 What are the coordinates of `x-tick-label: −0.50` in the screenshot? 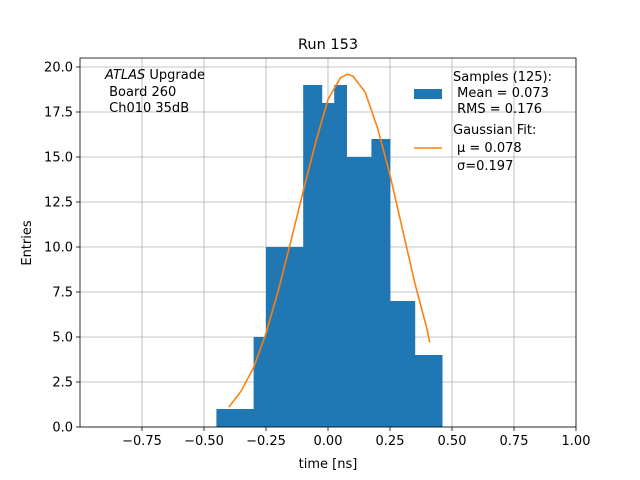 It's located at (204, 441).